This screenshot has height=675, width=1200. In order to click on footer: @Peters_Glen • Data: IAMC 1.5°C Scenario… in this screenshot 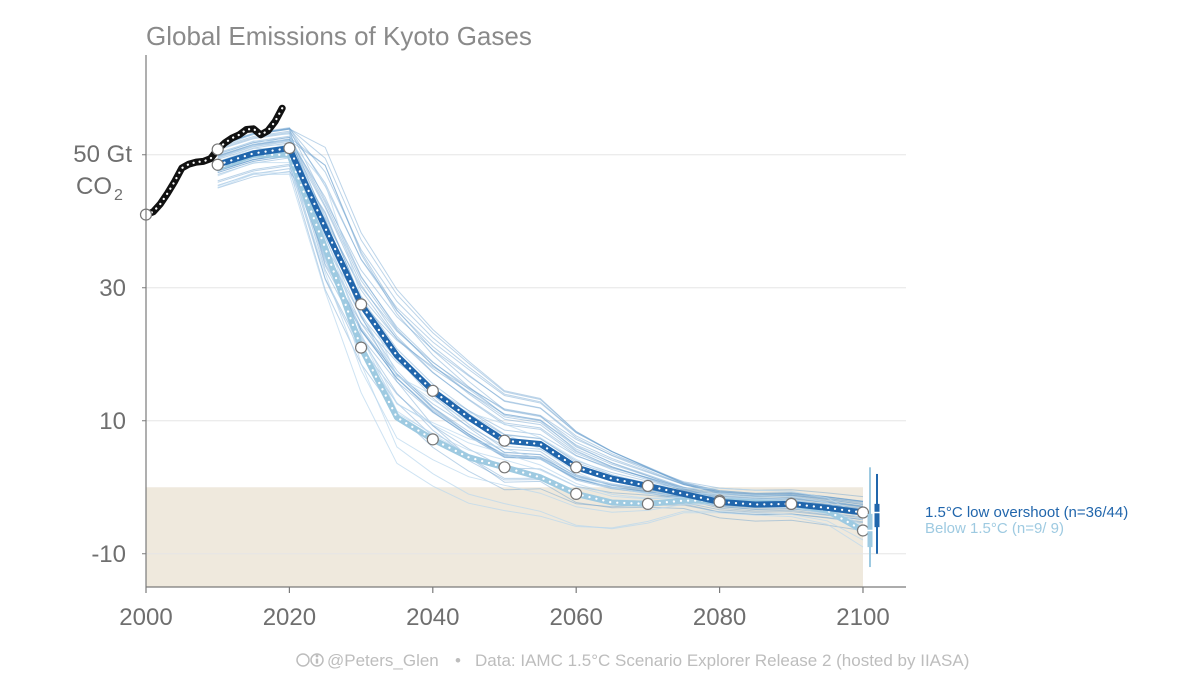, I will do `click(632, 660)`.